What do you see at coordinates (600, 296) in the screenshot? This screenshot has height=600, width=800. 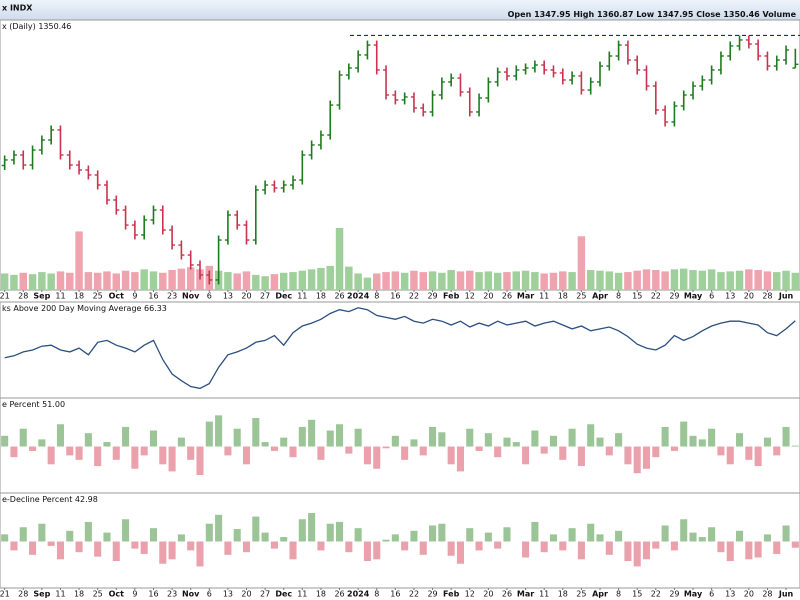 I see `x-tick-label: Apr` at bounding box center [600, 296].